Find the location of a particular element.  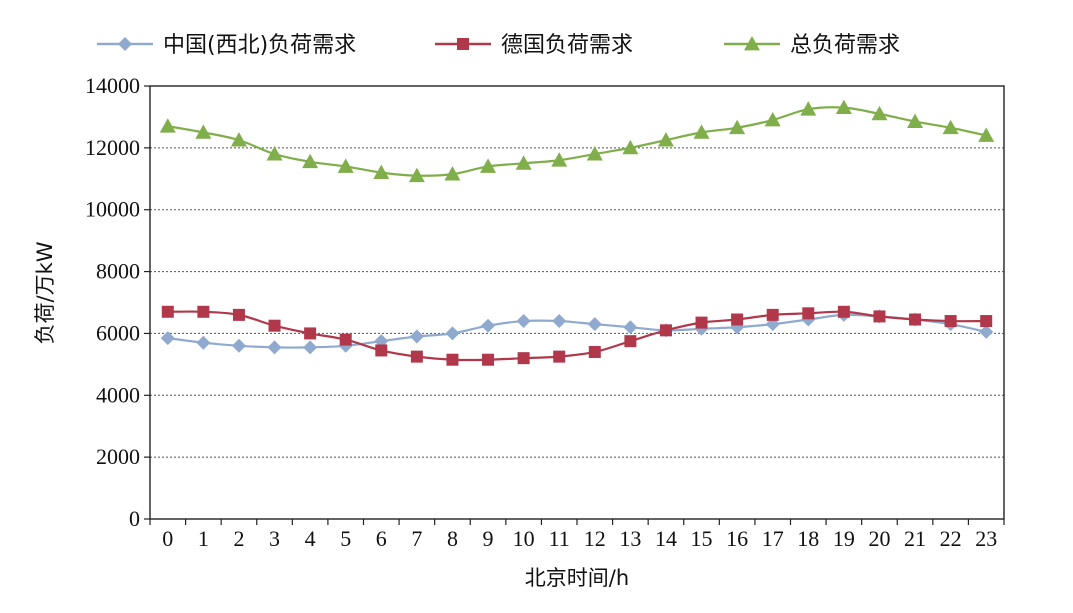

point-s1-x13 is located at coordinates (630, 341).